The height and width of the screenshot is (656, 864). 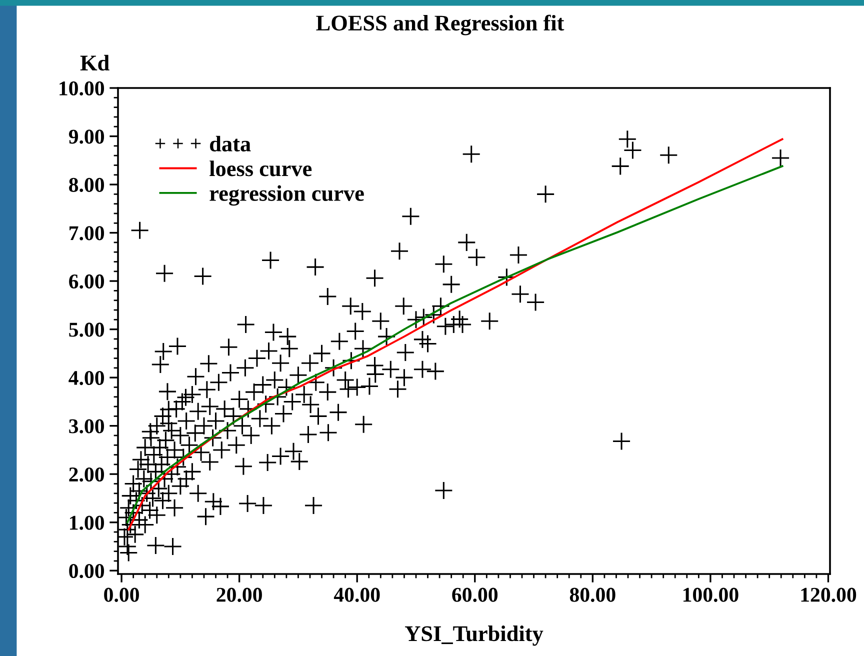 I want to click on x-tick-label: 100.00, so click(x=710, y=595).